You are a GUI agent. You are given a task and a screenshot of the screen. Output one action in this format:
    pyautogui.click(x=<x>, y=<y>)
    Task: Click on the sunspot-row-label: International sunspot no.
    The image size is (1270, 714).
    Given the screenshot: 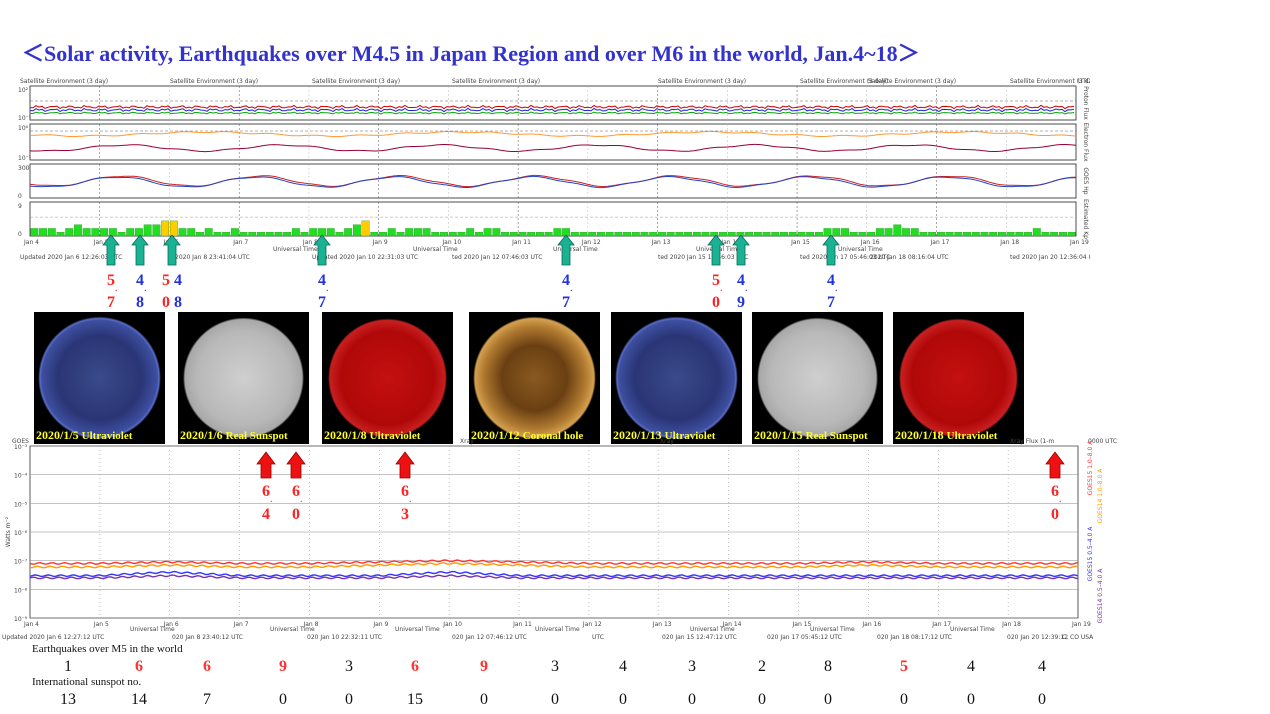 What is the action you would take?
    pyautogui.click(x=87, y=682)
    